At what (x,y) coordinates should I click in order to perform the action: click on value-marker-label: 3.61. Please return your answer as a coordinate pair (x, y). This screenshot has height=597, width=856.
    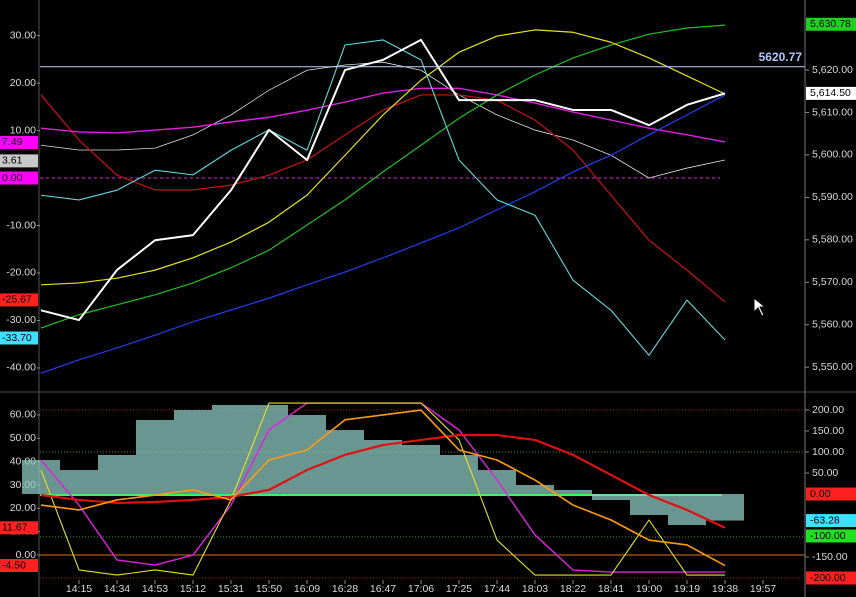
    Looking at the image, I should click on (12, 161).